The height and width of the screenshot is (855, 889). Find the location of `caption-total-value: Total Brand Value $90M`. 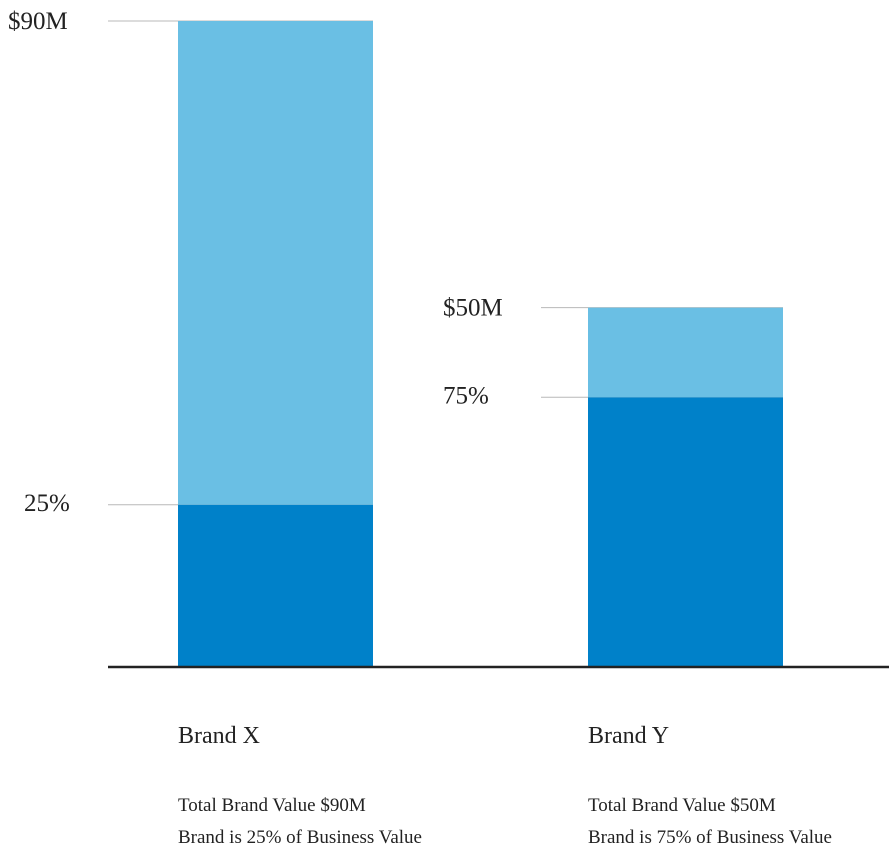

caption-total-value: Total Brand Value $90M is located at coordinates (272, 805).